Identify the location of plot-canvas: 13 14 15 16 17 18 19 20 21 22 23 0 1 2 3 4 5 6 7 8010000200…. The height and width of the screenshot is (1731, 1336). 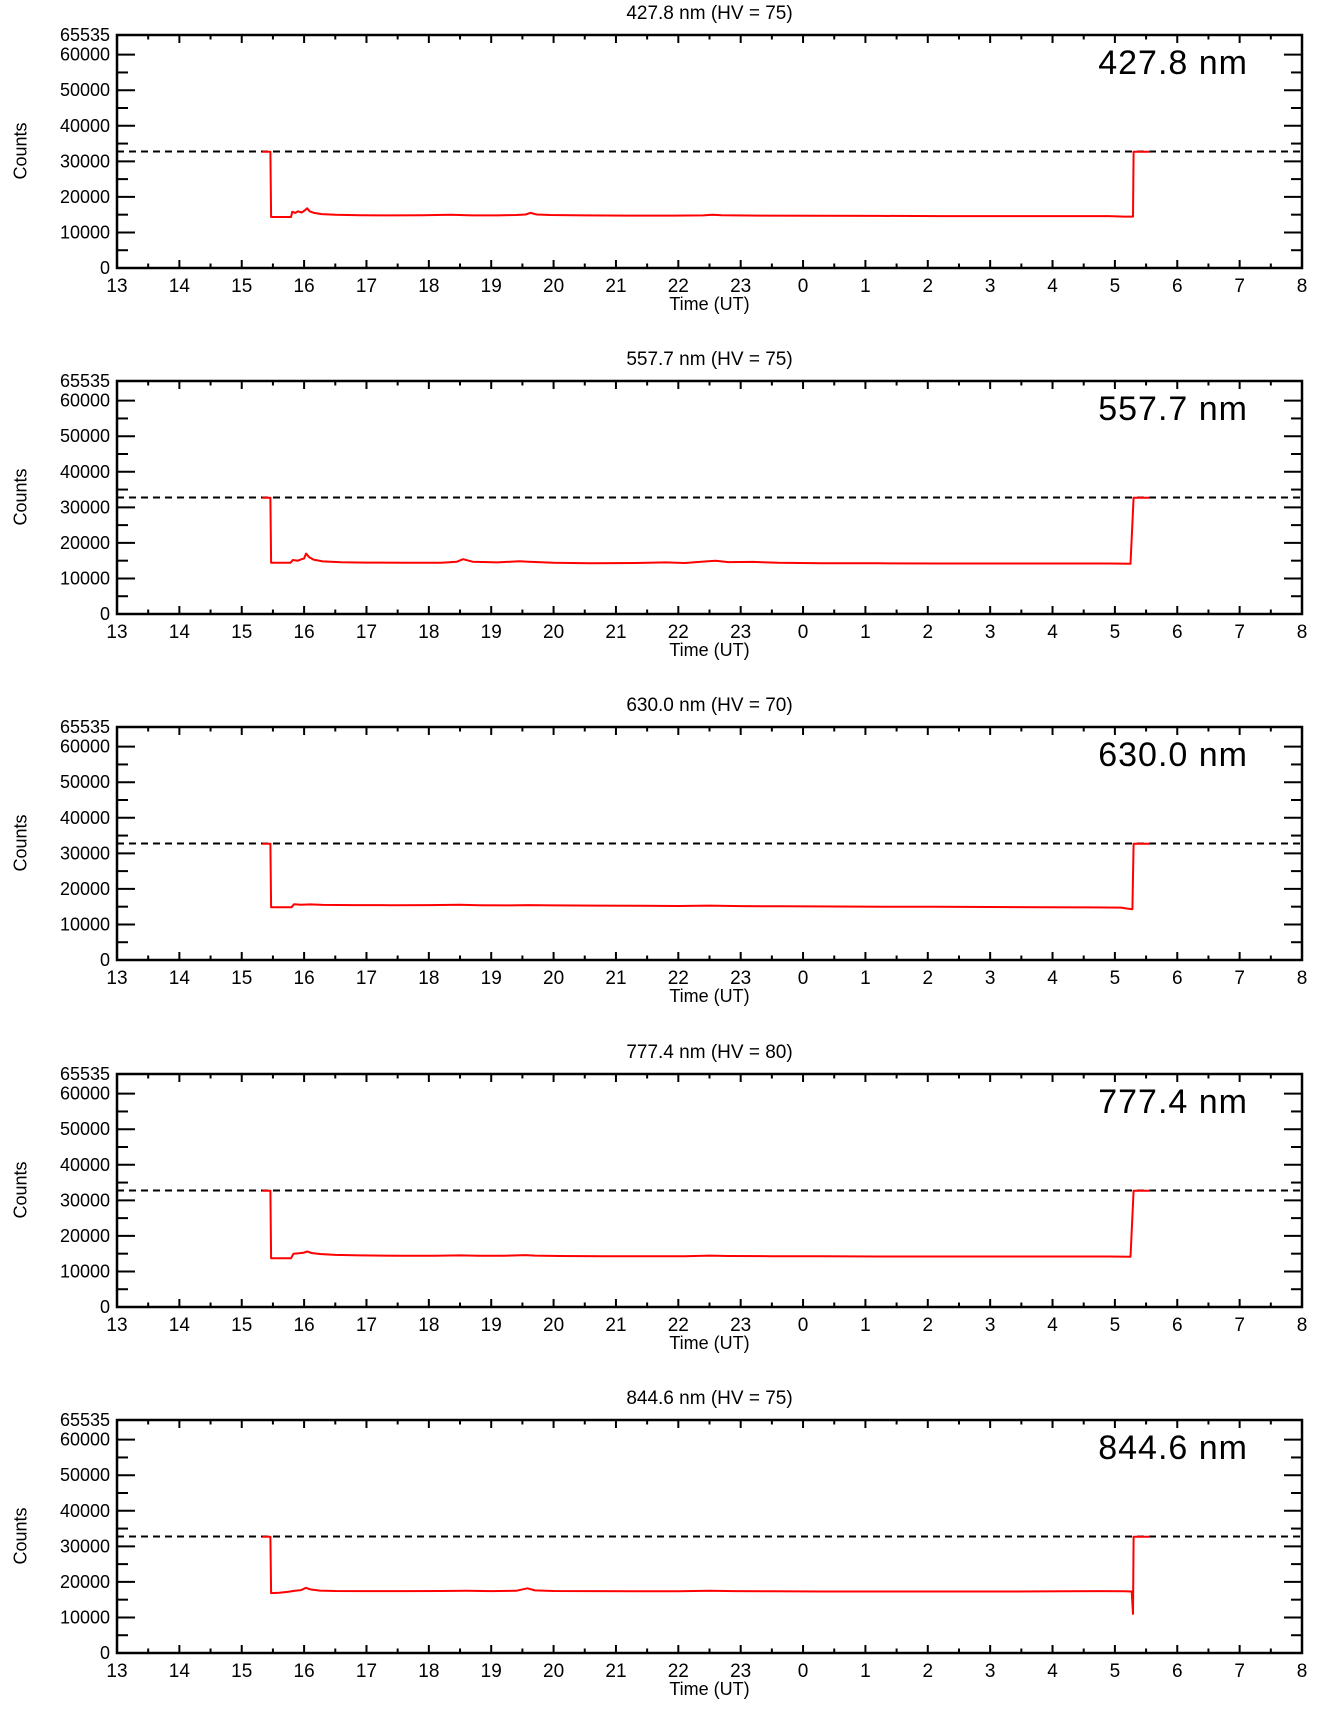
(684, 507).